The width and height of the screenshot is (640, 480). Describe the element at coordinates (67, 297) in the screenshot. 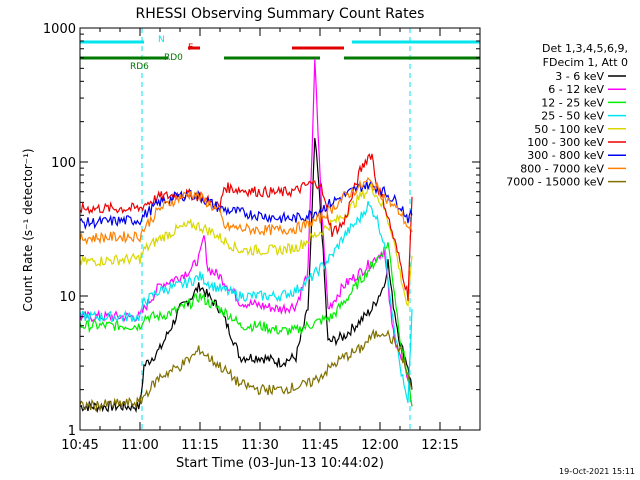

I see `y-tick-label-1: 10` at that location.